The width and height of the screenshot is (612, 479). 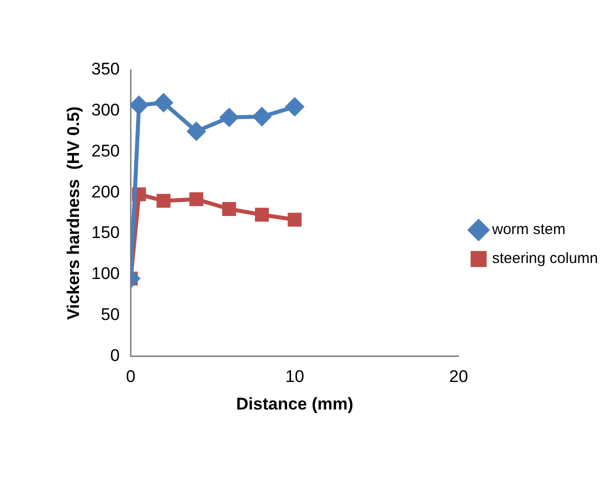 I want to click on y-tick-label: 0, so click(x=115, y=355).